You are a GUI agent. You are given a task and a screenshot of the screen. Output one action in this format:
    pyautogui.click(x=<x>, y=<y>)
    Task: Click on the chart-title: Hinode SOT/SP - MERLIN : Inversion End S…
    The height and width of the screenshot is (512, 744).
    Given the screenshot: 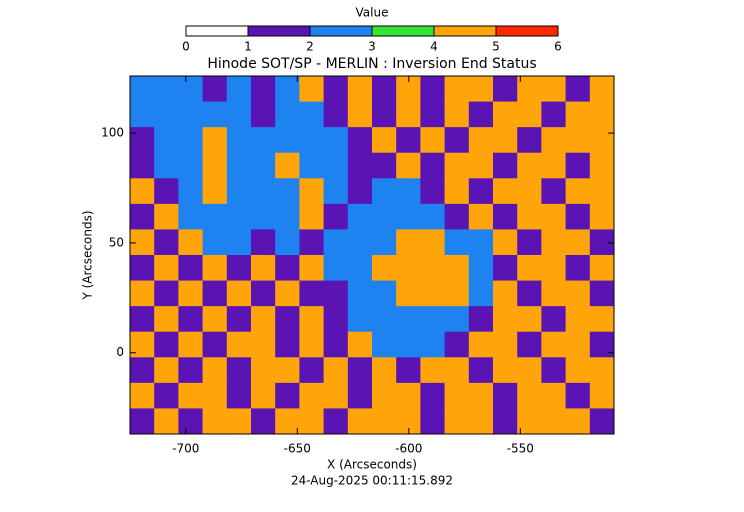 What is the action you would take?
    pyautogui.click(x=371, y=64)
    